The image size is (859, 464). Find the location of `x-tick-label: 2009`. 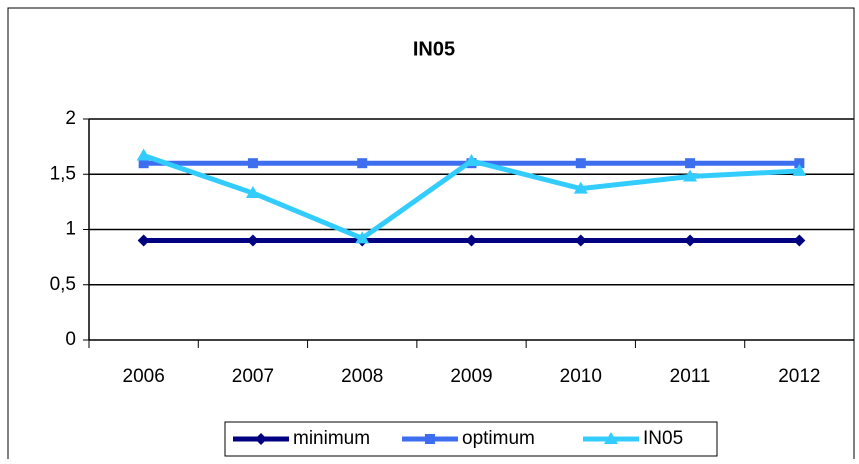

x-tick-label: 2009 is located at coordinates (471, 376).